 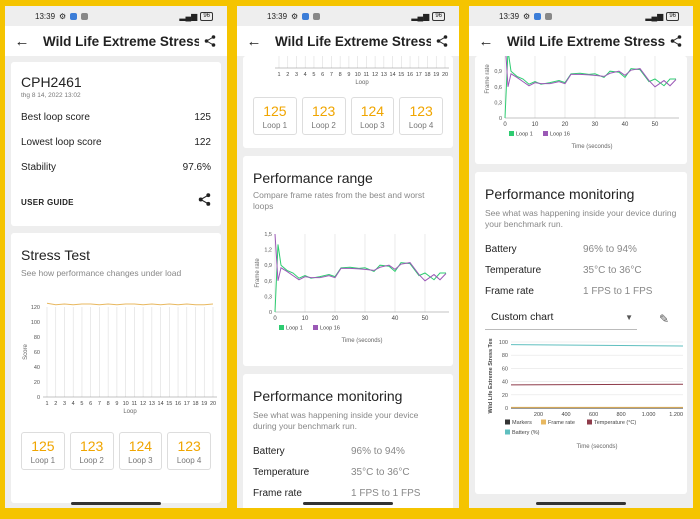 I want to click on gear-icon: ⚙, so click(x=295, y=16).